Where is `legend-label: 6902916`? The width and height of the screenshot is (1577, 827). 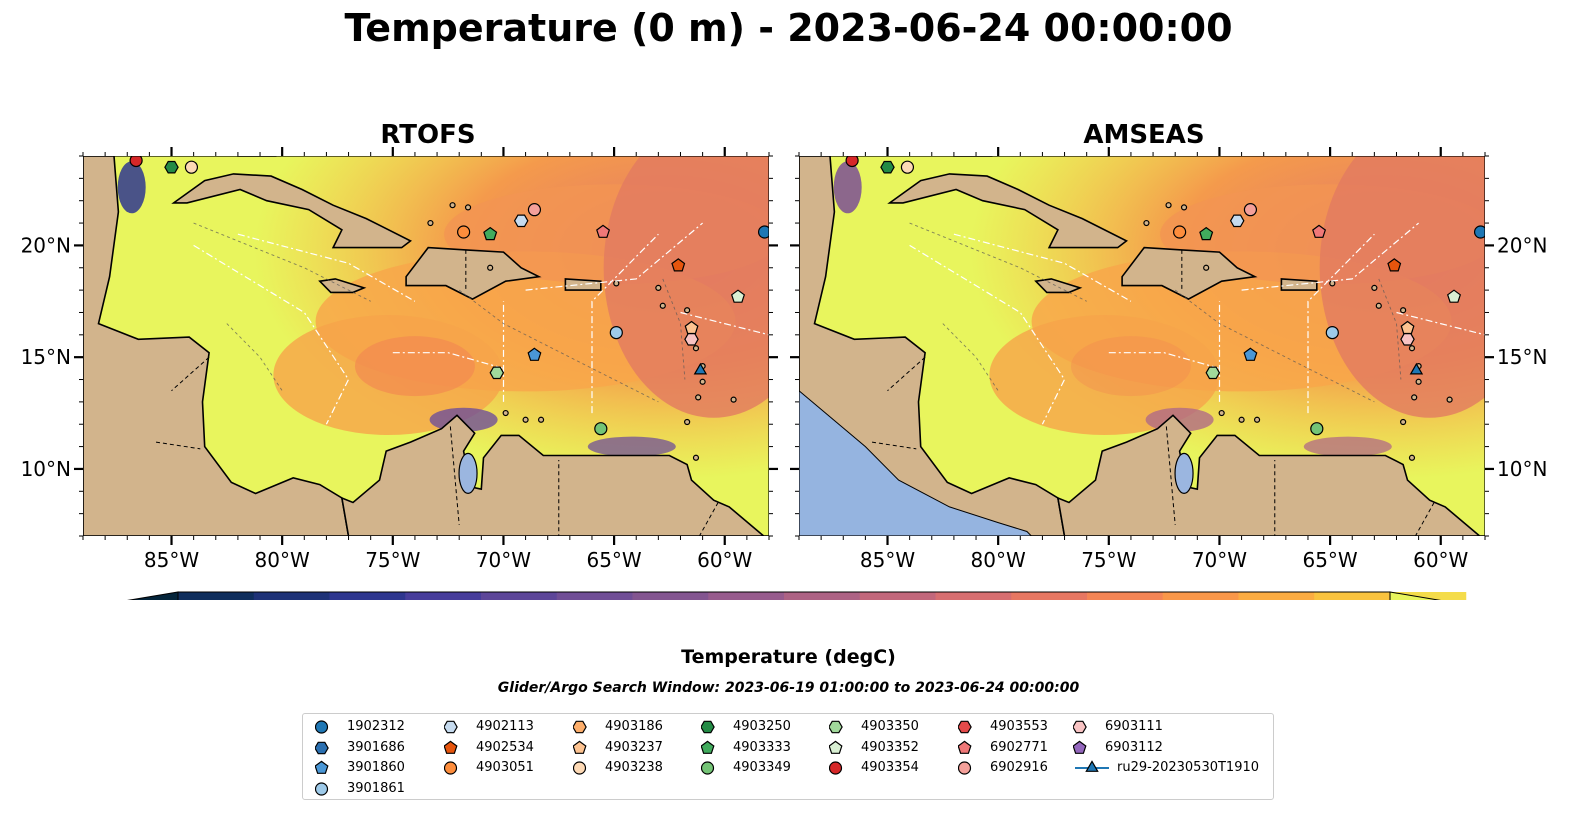 legend-label: 6902916 is located at coordinates (1019, 767).